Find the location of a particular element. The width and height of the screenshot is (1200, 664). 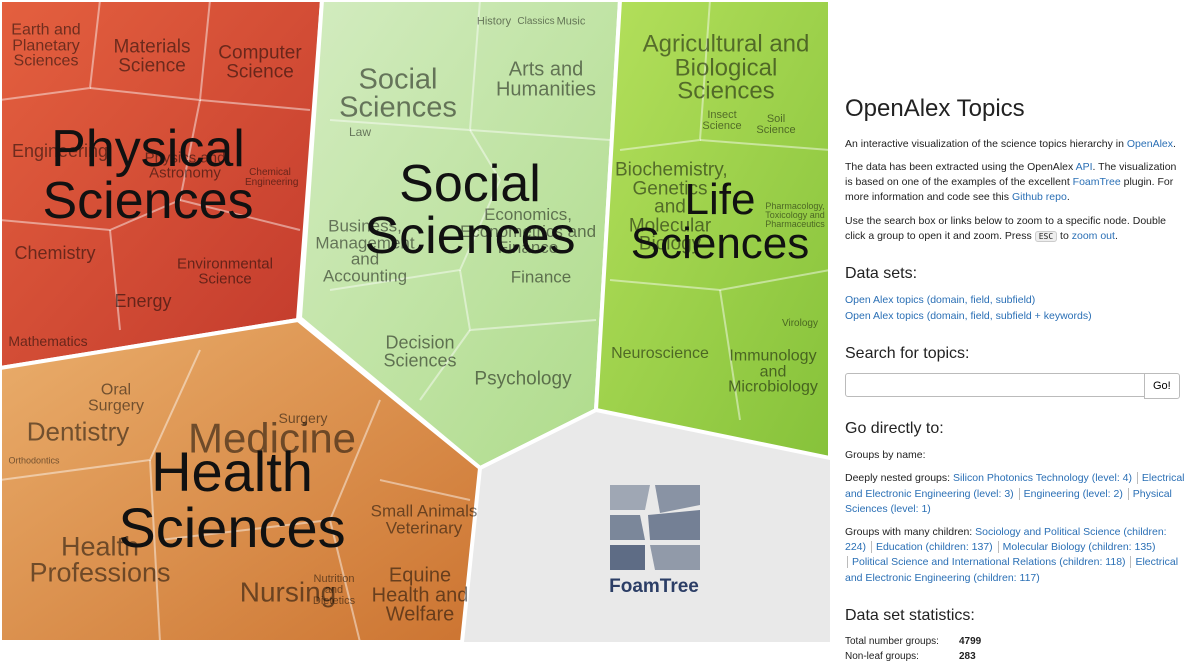

text: Deeply nested groups: is located at coordinates (898, 478).